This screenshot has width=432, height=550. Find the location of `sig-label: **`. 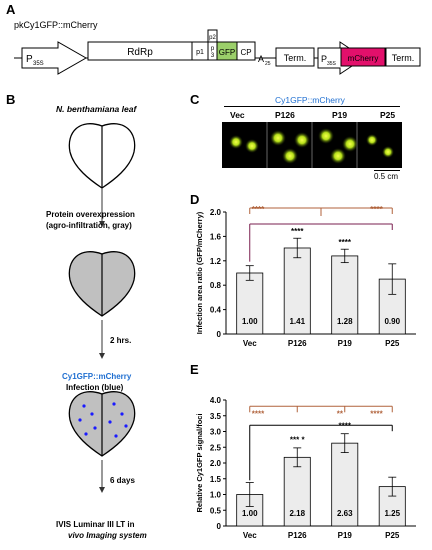

sig-label: ** is located at coordinates (340, 413).